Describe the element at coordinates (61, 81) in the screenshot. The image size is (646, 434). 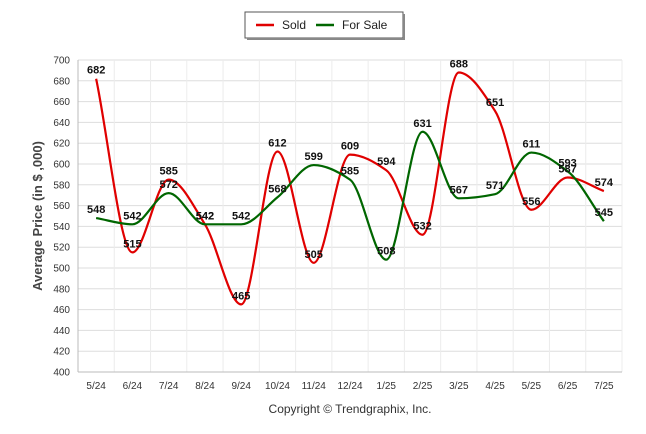
I see `y-tick-label: 680` at that location.